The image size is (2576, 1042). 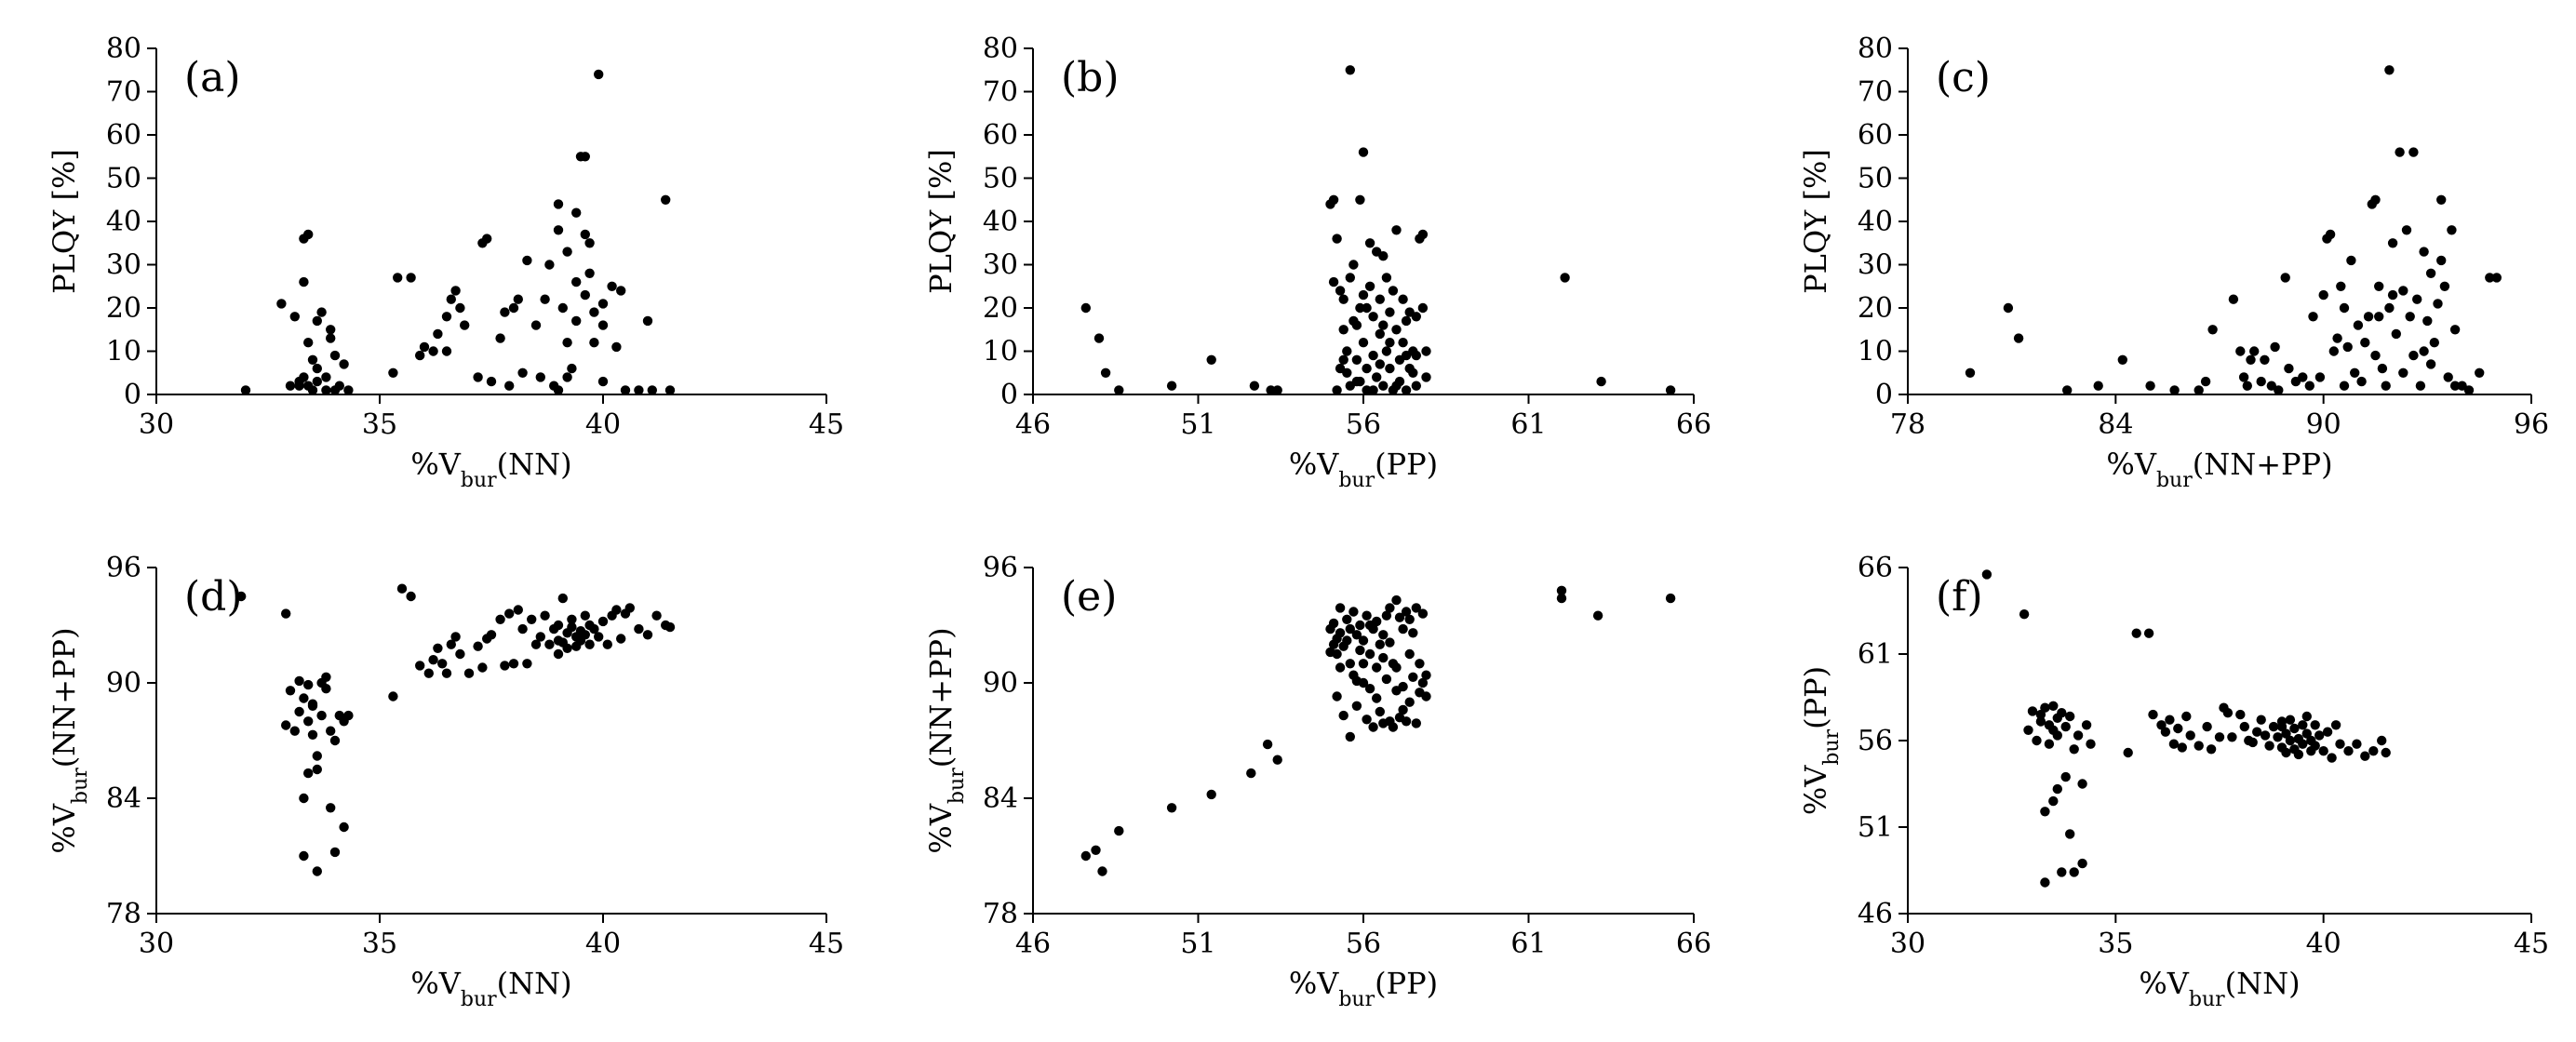 What do you see at coordinates (64, 697) in the screenshot?
I see `axis-label-suffix: (NN+PP)` at bounding box center [64, 697].